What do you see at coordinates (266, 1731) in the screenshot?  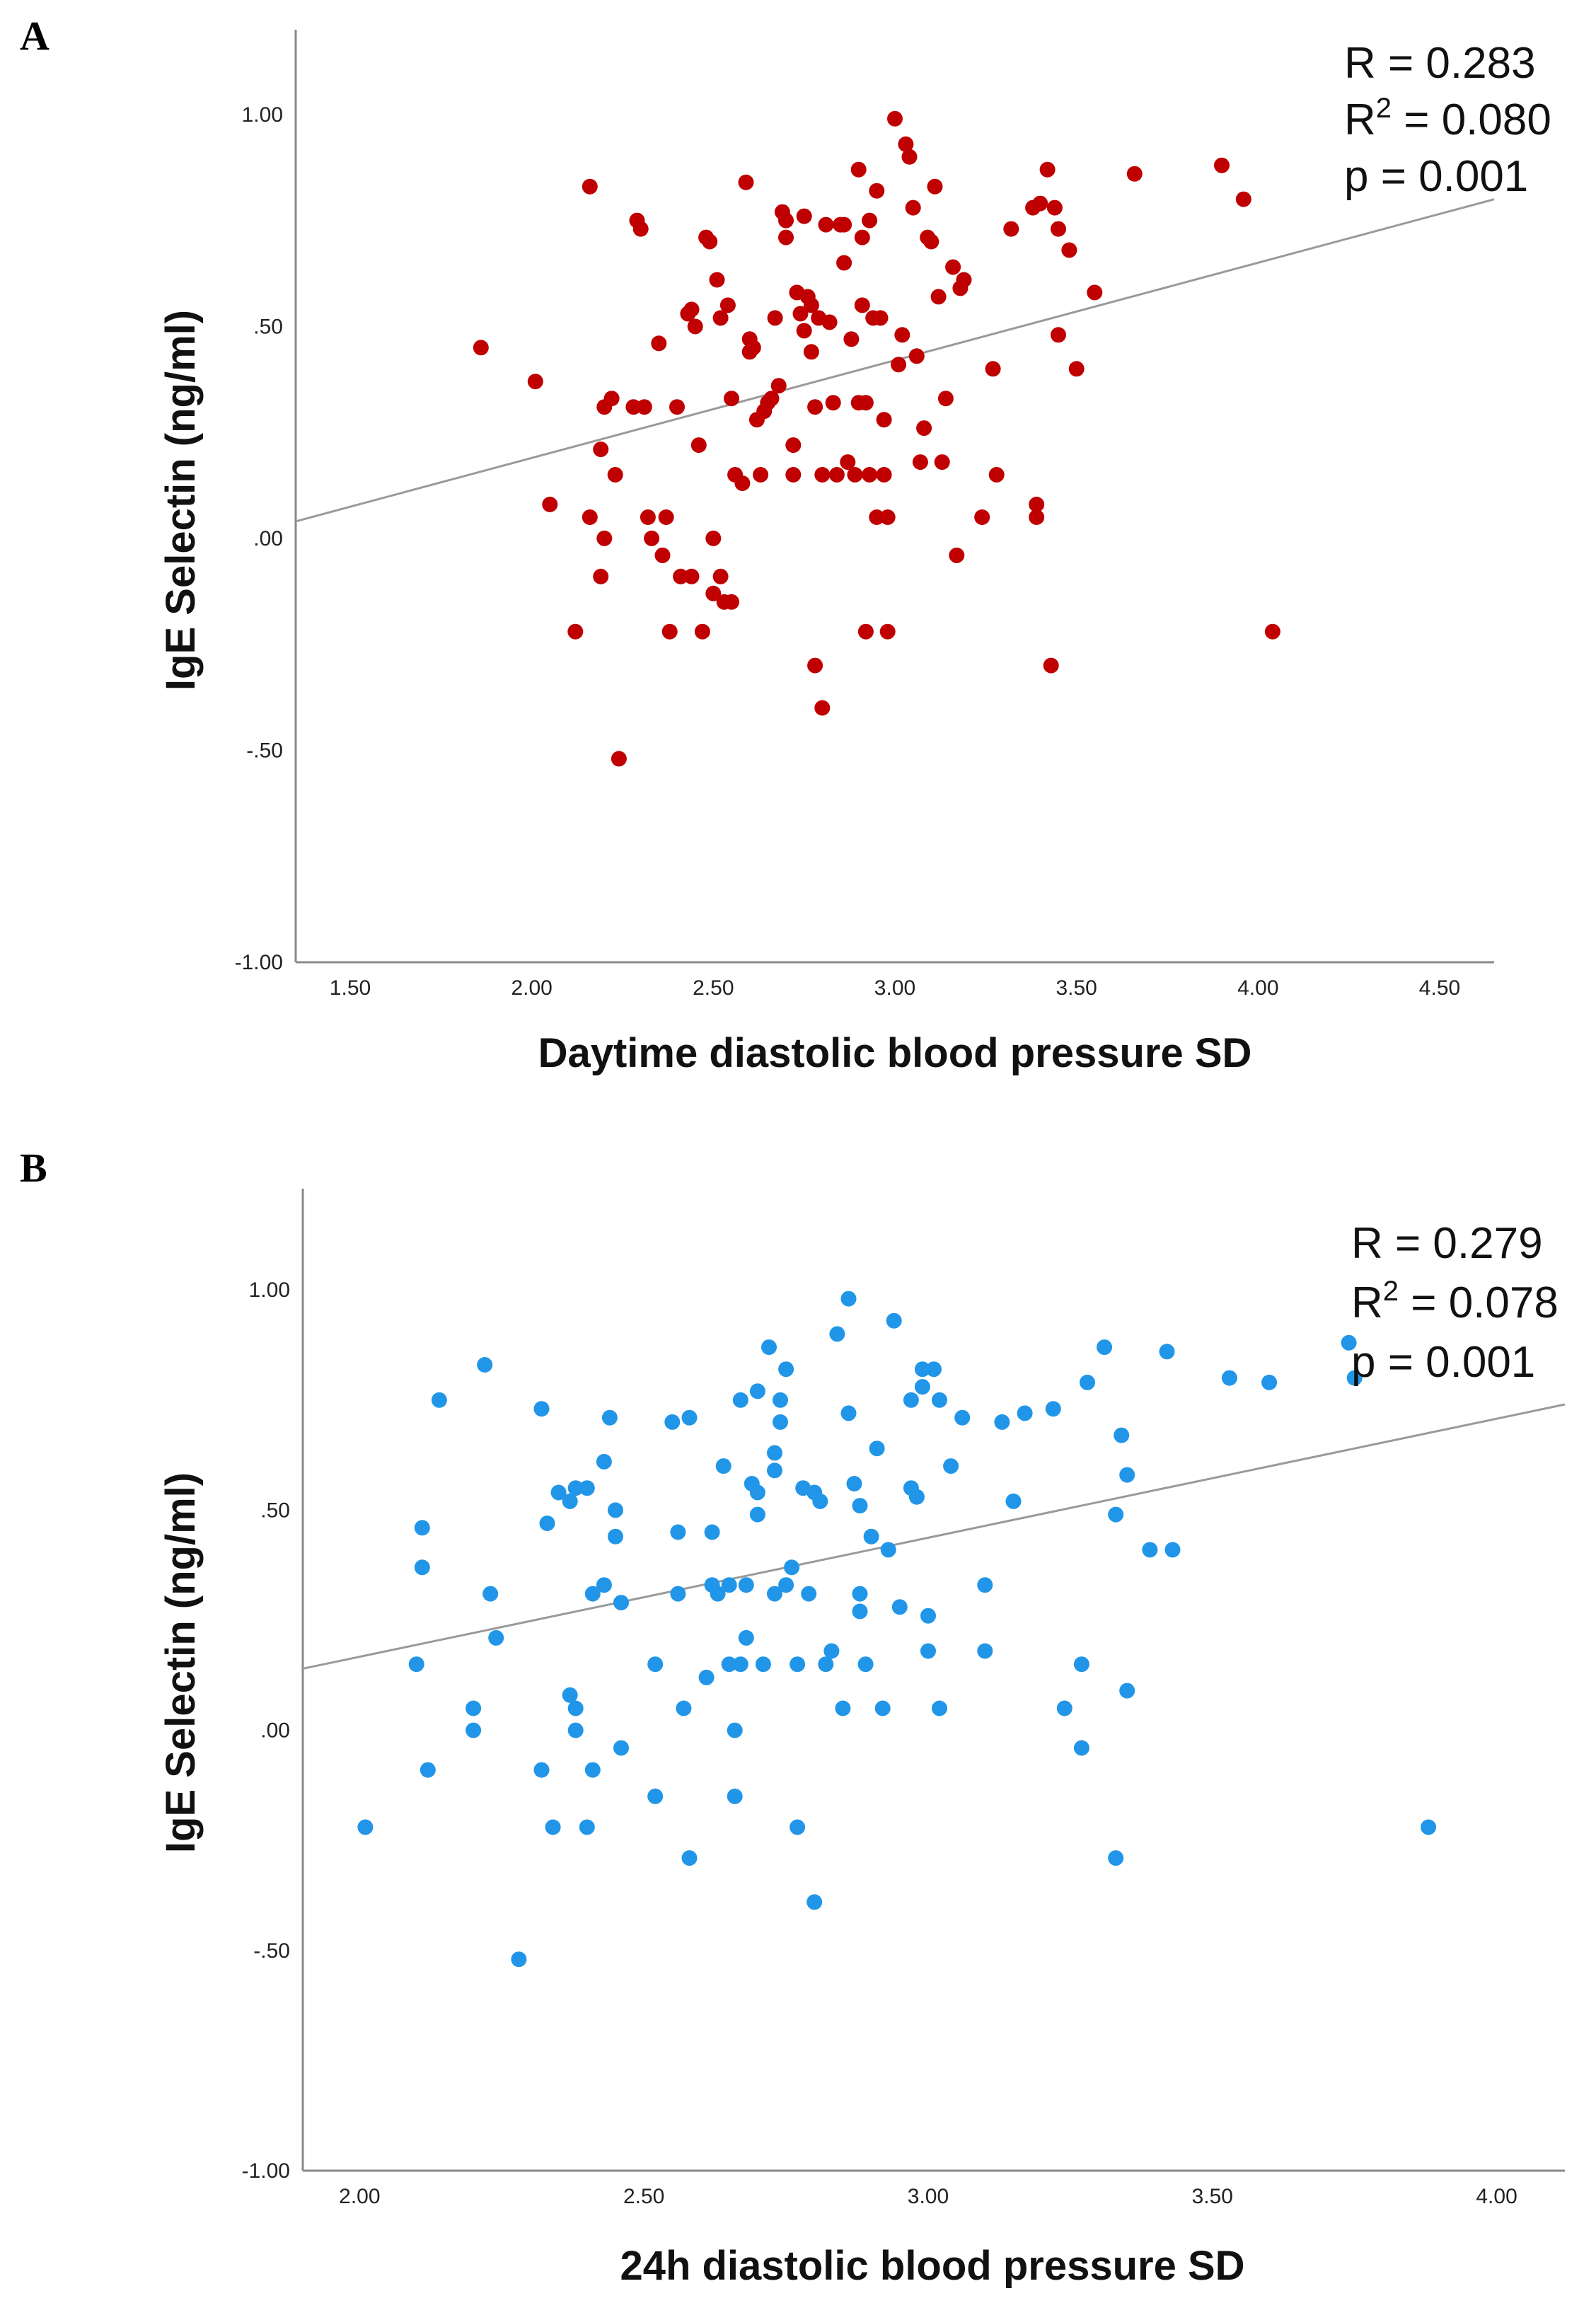 I see `y-tick-labels-b: 1.00 .50 .00 -.50 -1.00` at bounding box center [266, 1731].